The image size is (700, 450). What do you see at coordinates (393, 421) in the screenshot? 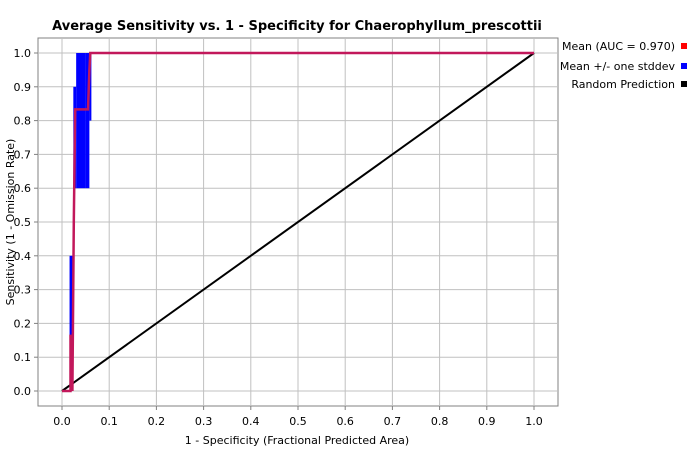
I see `x-tick-label: 0.7` at bounding box center [393, 421].